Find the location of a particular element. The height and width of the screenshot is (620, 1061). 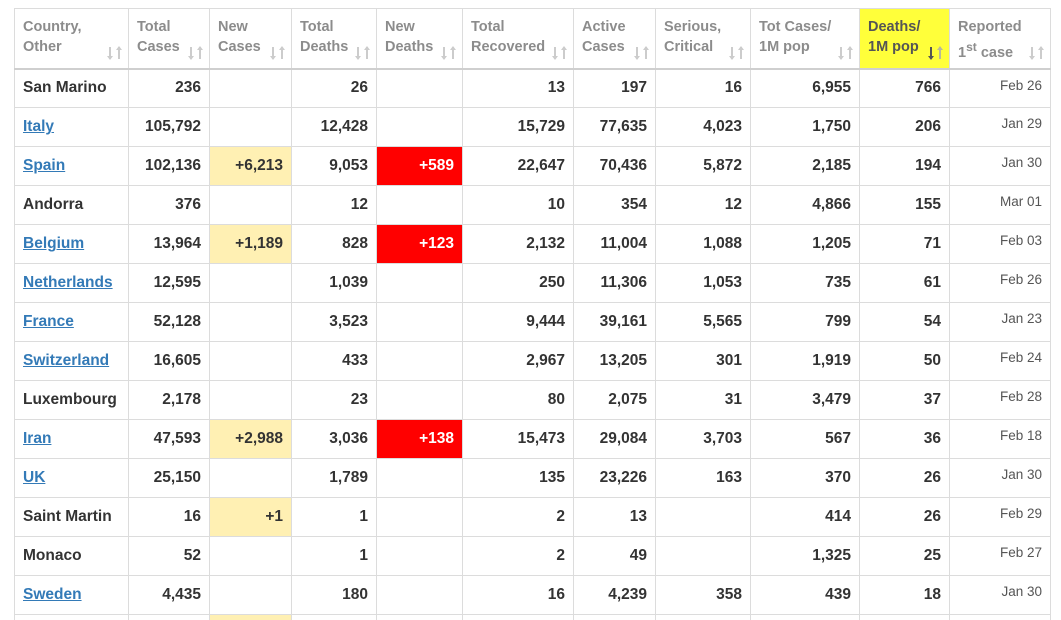

cell-country: Belgium is located at coordinates (71, 244).